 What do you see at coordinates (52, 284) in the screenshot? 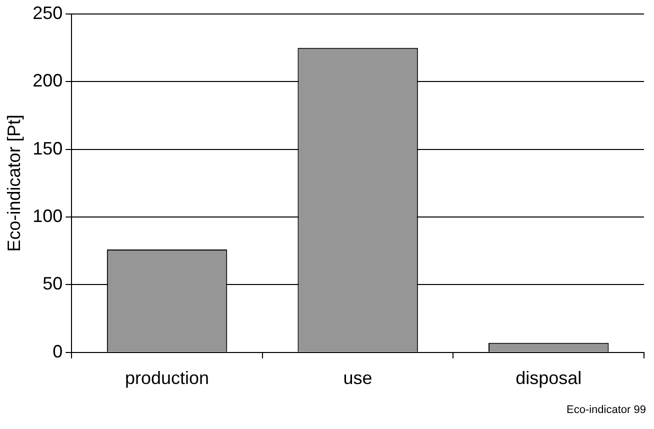
I see `y-tick-label: 50` at bounding box center [52, 284].